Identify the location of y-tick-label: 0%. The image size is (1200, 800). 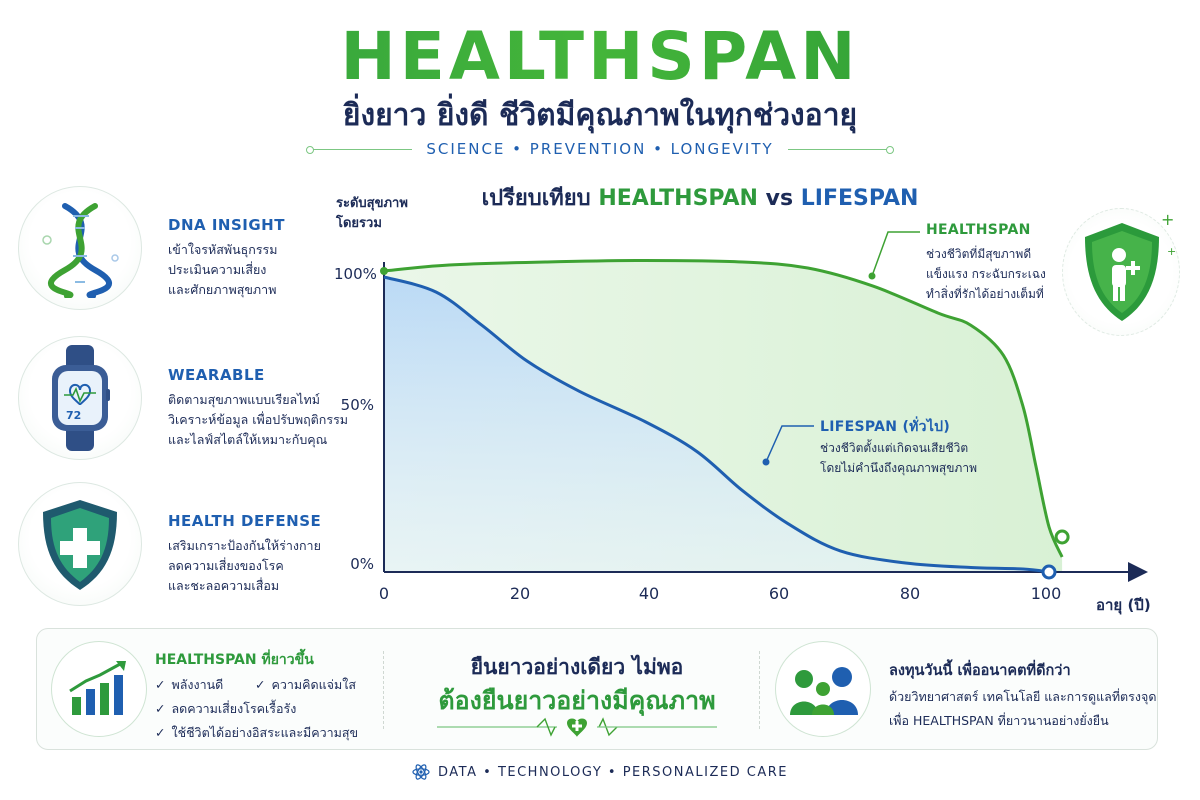
(362, 564).